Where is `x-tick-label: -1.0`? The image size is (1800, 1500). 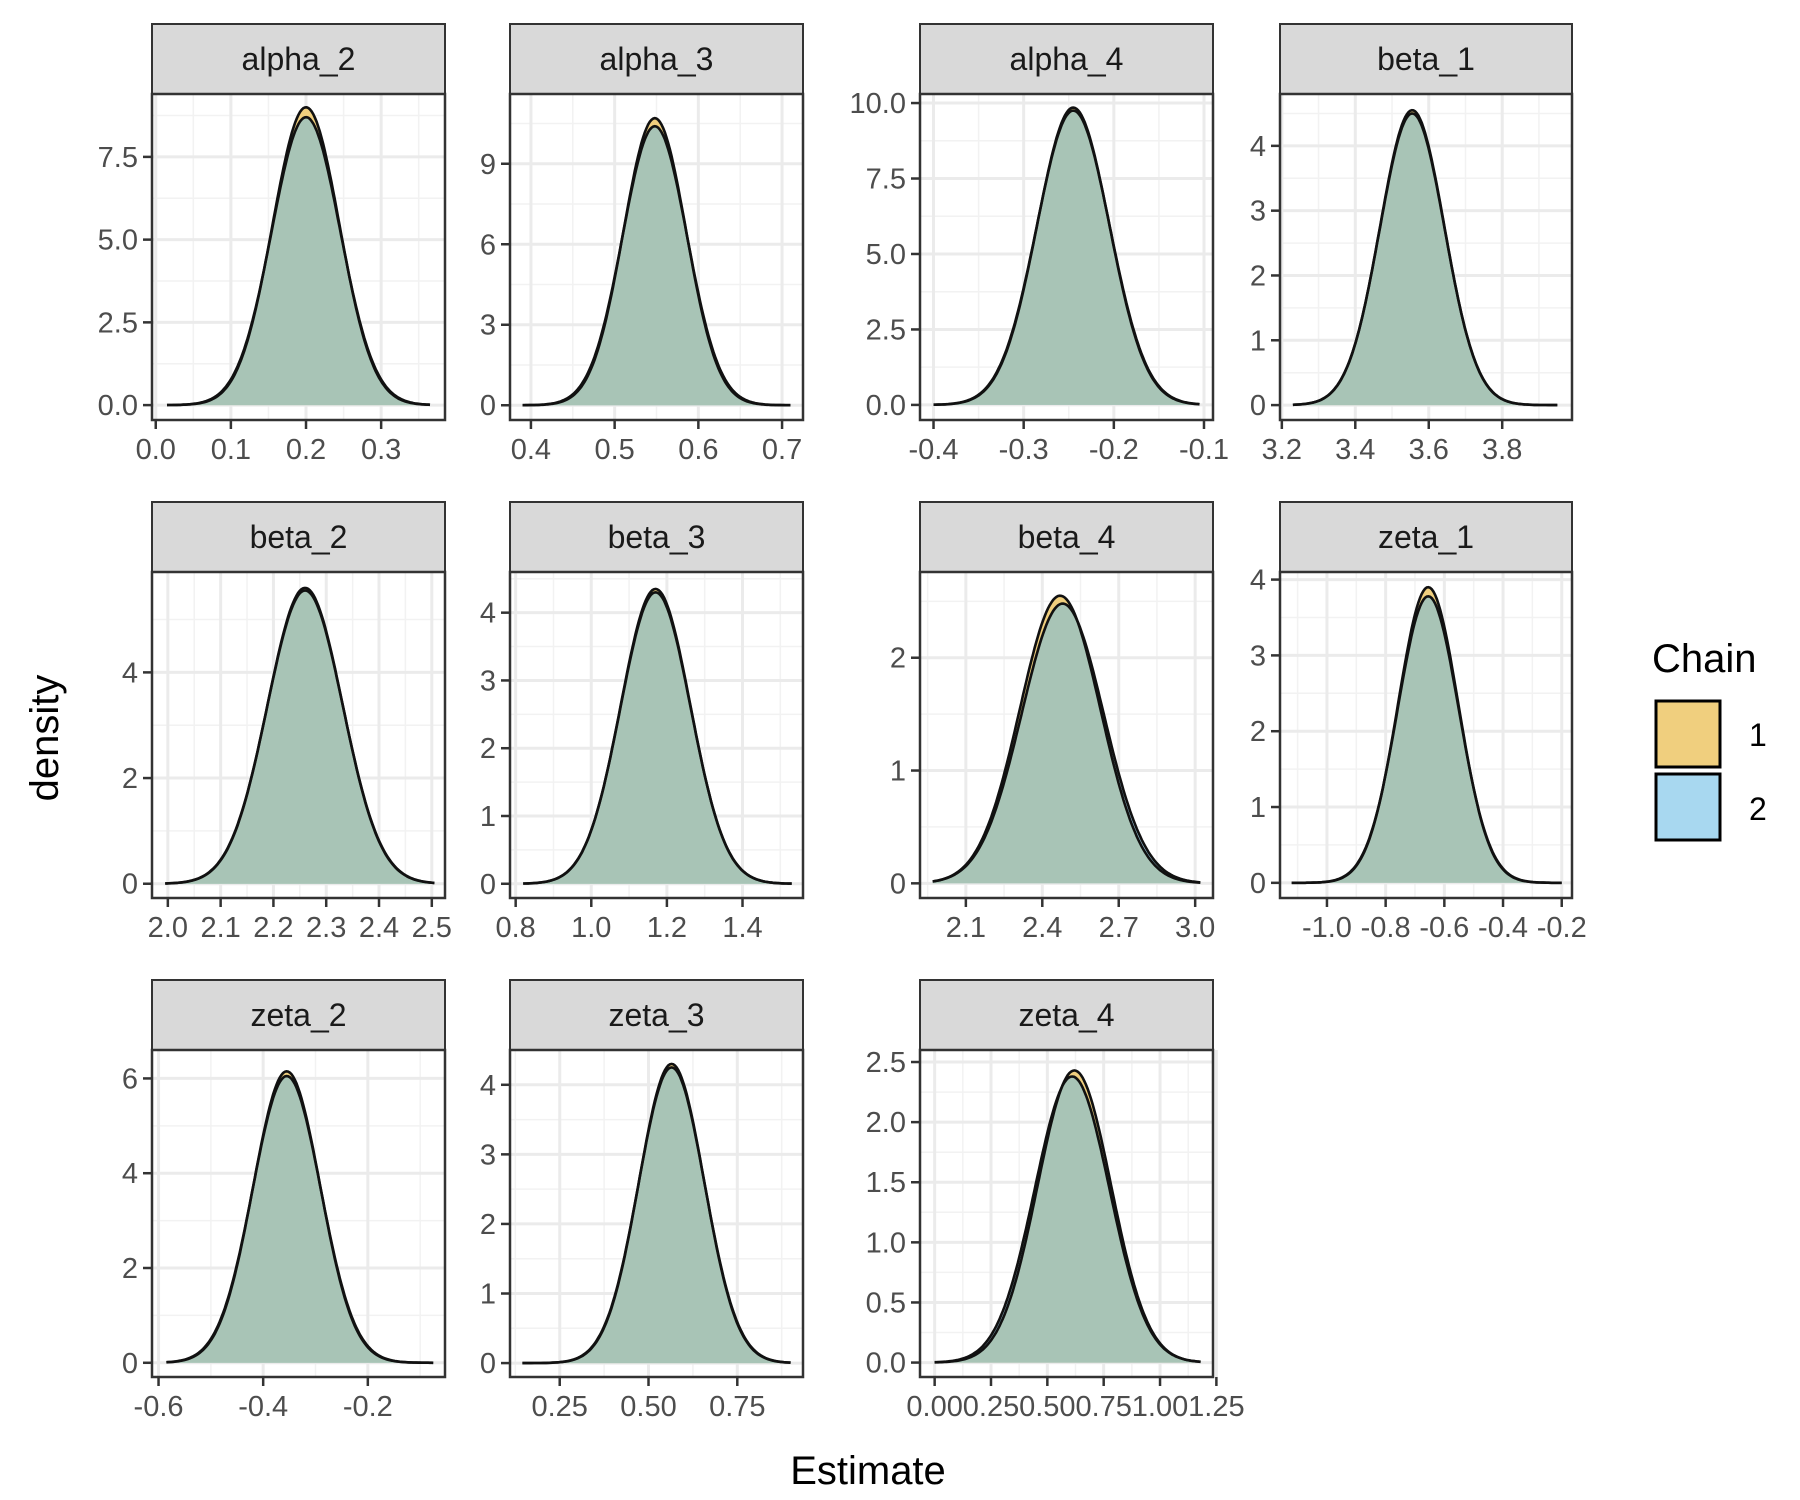
x-tick-label: -1.0 is located at coordinates (1327, 928).